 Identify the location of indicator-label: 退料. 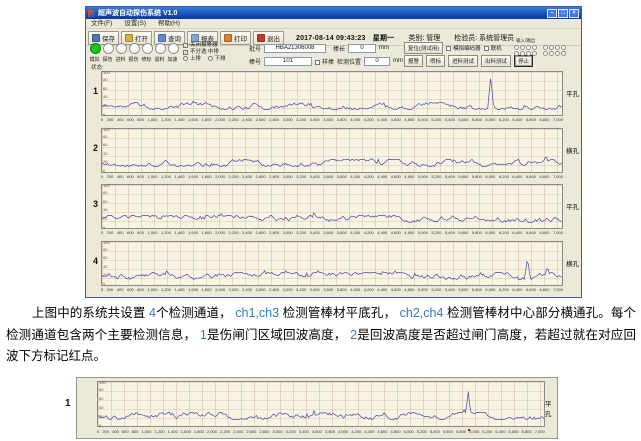
(159, 60).